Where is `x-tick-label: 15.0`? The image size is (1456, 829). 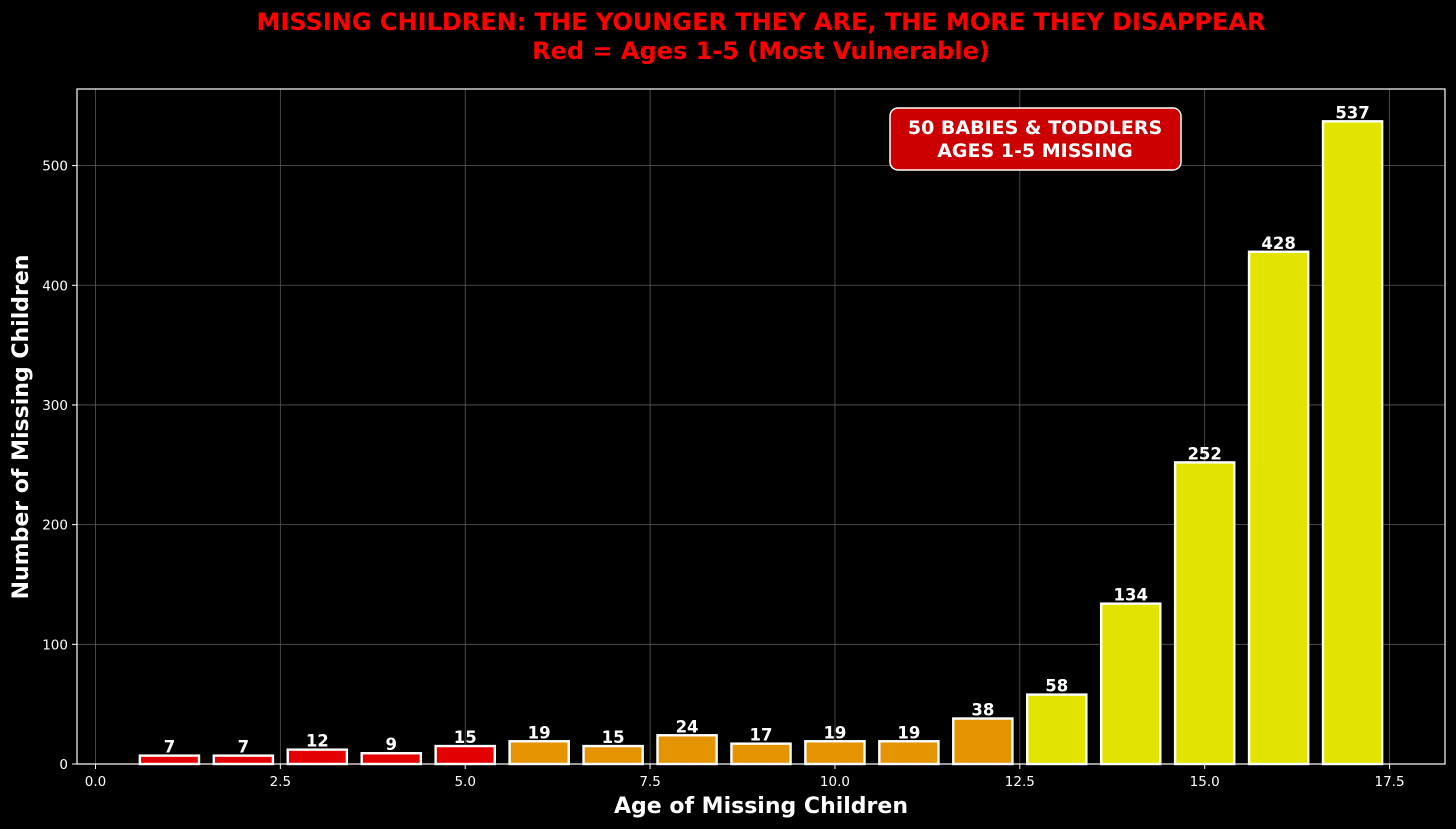
x-tick-label: 15.0 is located at coordinates (1205, 782).